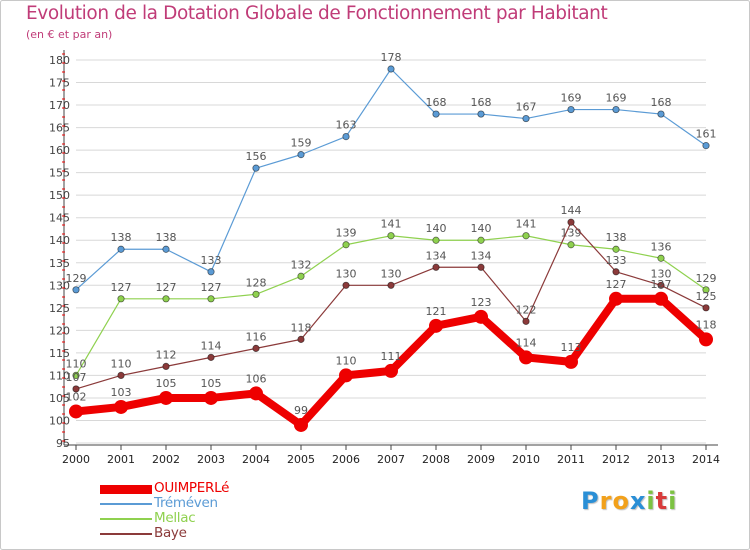 This screenshot has width=750, height=550. Describe the element at coordinates (481, 459) in the screenshot. I see `x-tick-label: 2009` at that location.